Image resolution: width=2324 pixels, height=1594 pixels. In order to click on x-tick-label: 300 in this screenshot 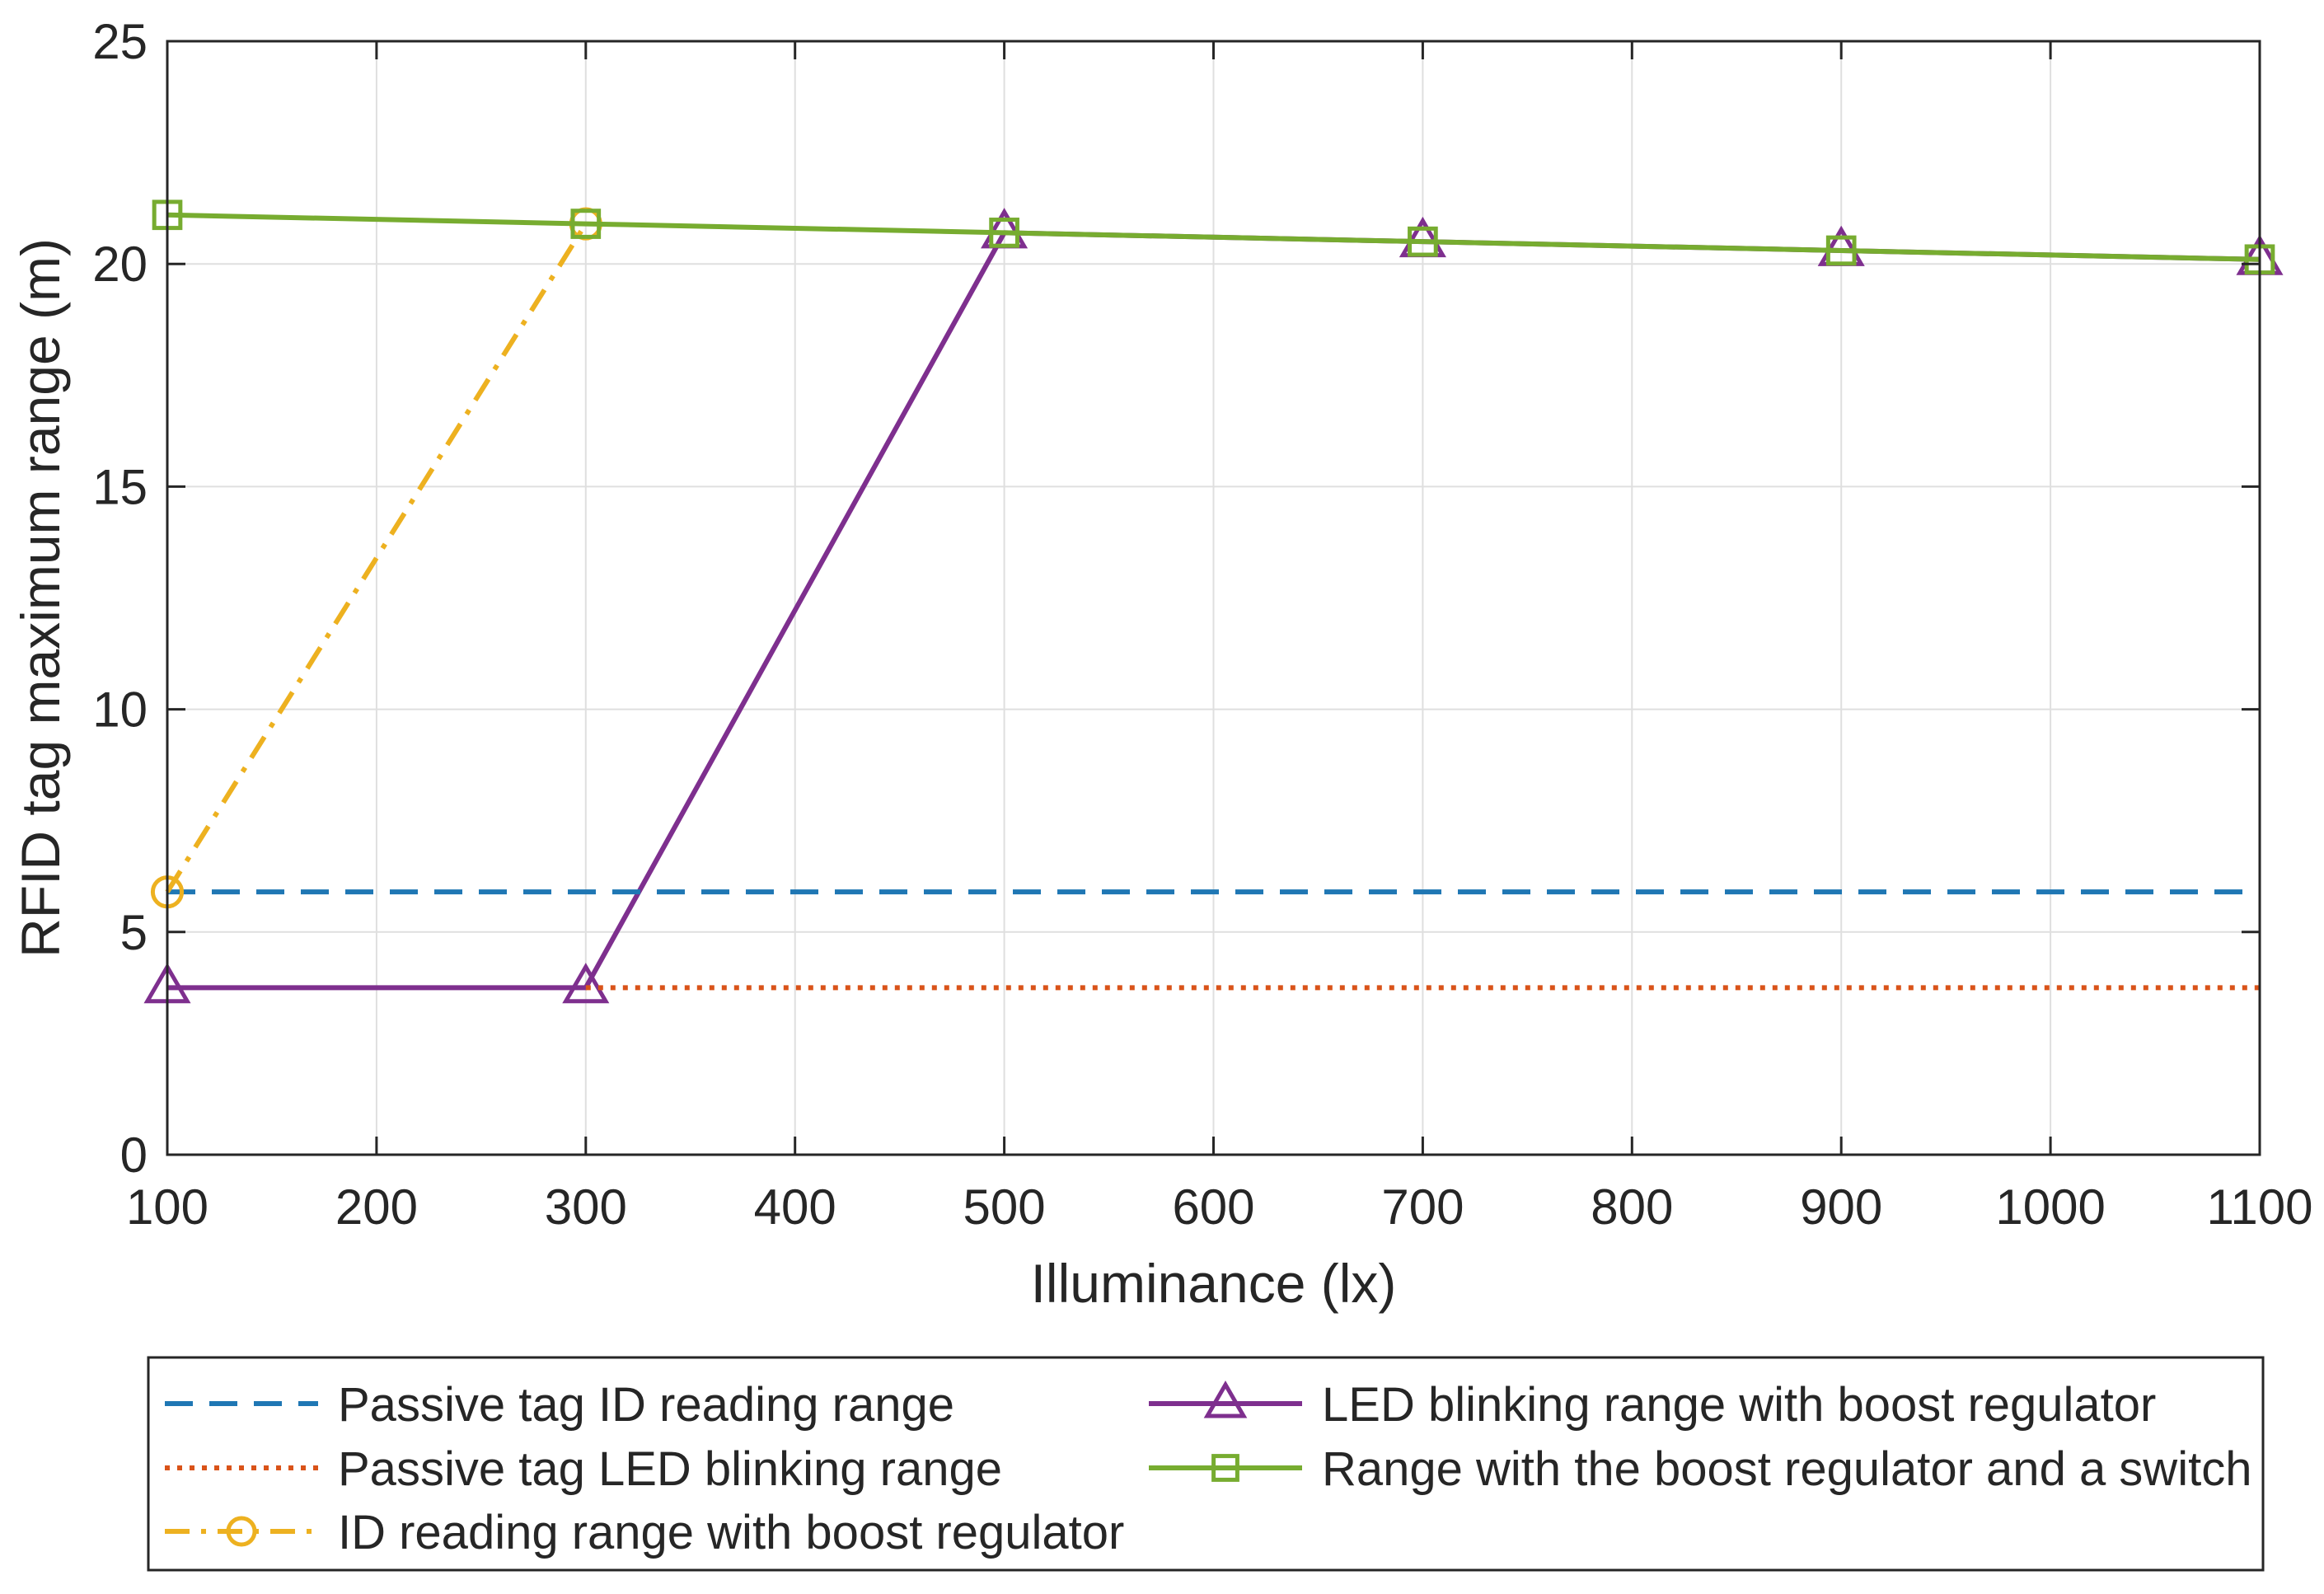, I will do `click(586, 1207)`.